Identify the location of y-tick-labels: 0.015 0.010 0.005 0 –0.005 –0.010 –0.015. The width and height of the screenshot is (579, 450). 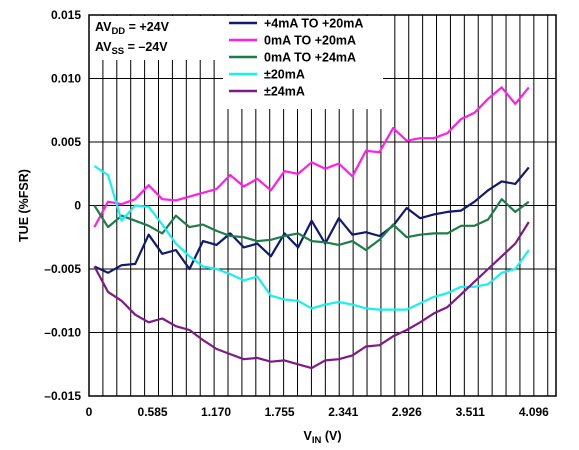
(62, 205).